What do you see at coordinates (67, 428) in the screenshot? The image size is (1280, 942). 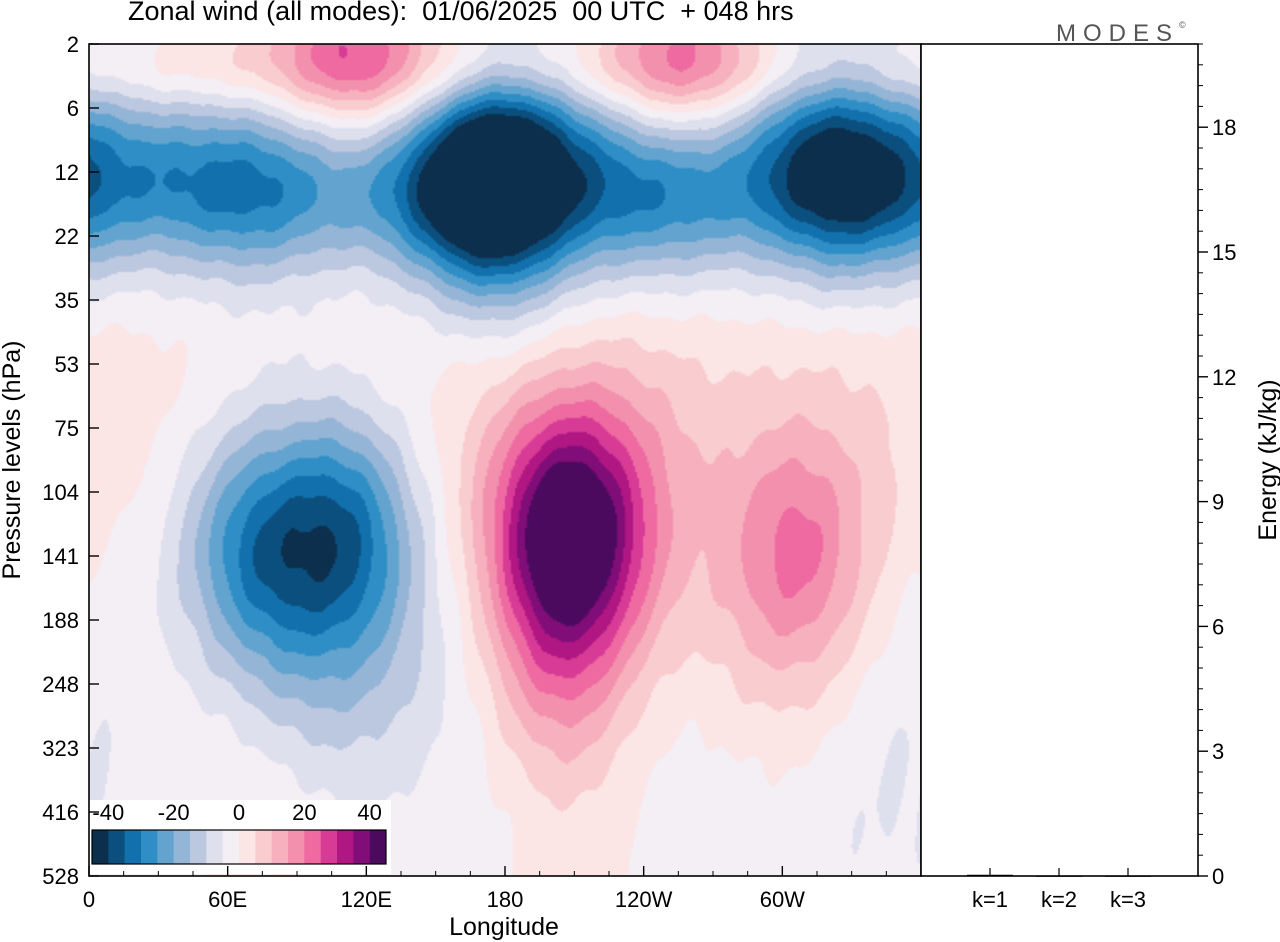 I see `y-tick-label: 75` at bounding box center [67, 428].